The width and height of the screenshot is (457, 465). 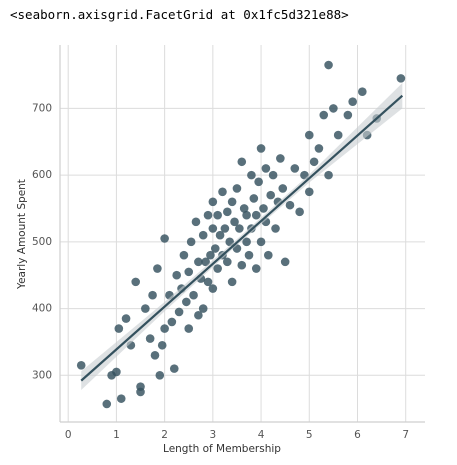 I want to click on x-tick-label: 2, so click(x=164, y=435).